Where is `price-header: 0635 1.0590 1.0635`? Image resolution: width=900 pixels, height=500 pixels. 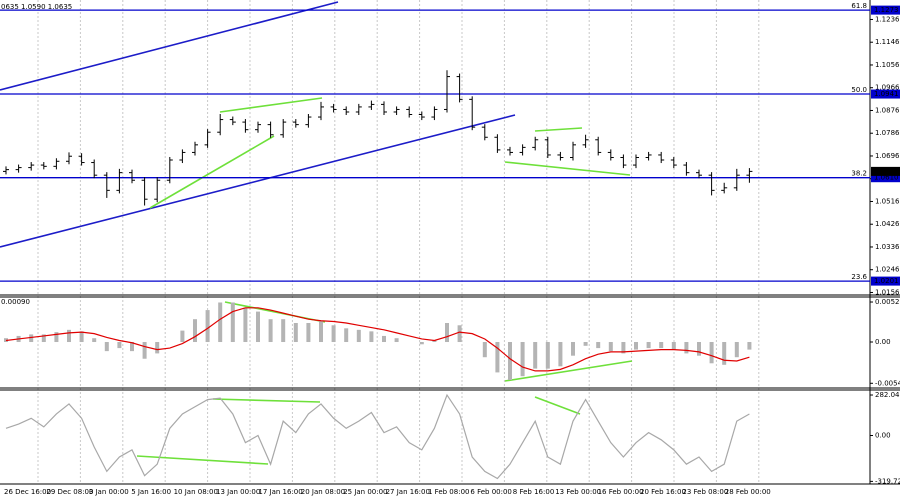
price-header: 0635 1.0590 1.0635 is located at coordinates (36, 7).